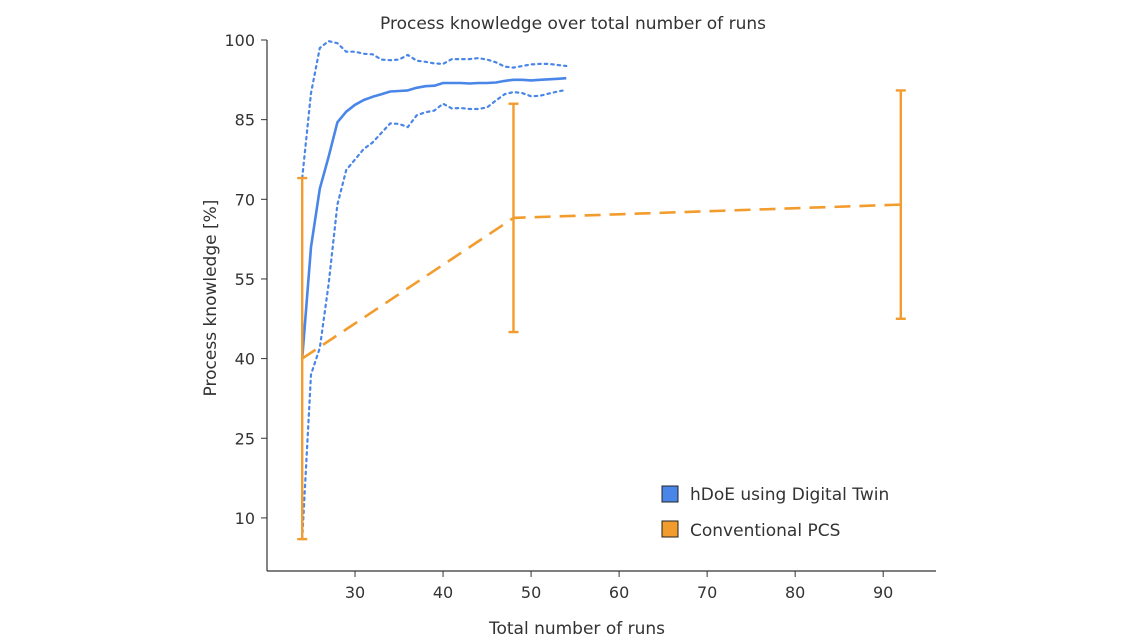  Describe the element at coordinates (245, 438) in the screenshot. I see `y-tick-label: 25` at that location.